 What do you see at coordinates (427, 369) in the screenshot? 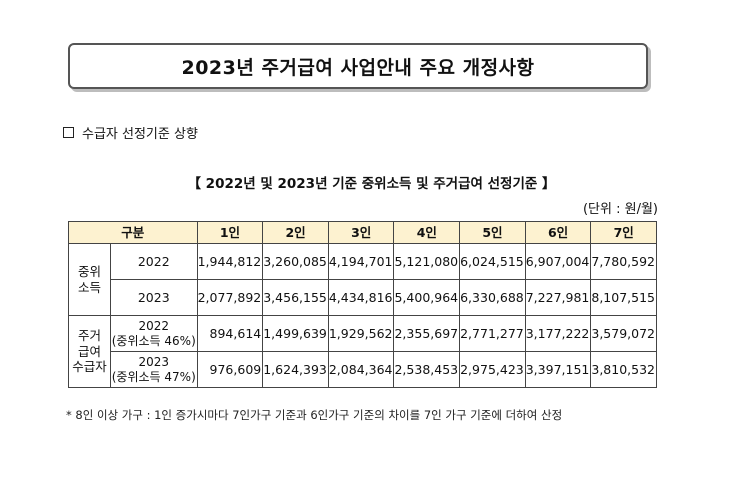
I see `value-cell: 2,538,453` at bounding box center [427, 369].